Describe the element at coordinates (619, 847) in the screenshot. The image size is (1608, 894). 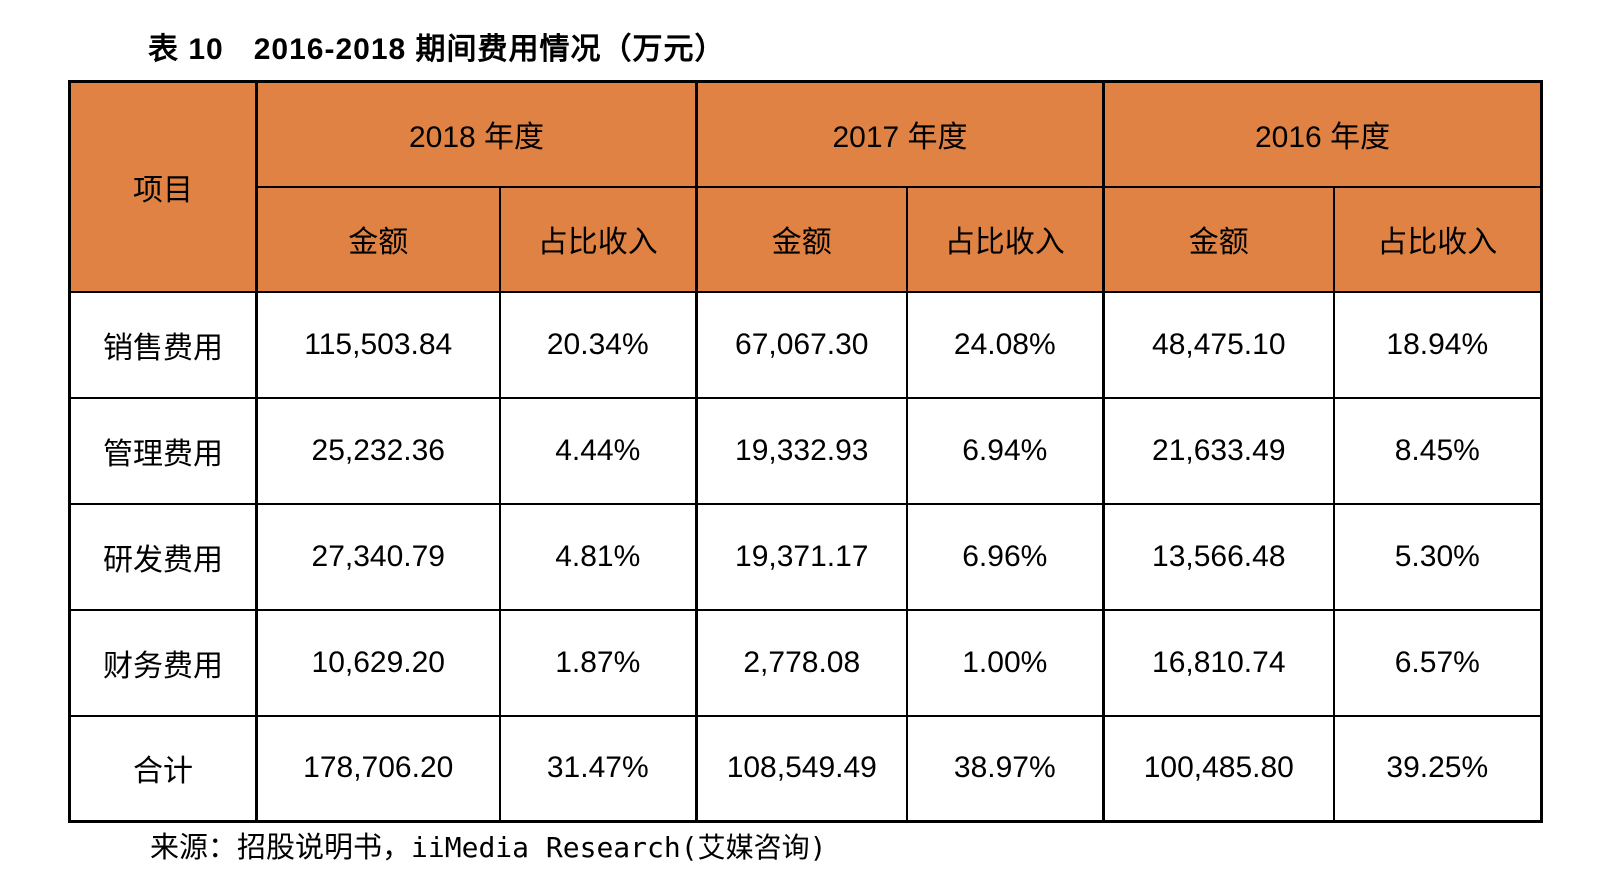
I see `source-agency: iiMedia Research(艾媒咨询)` at that location.